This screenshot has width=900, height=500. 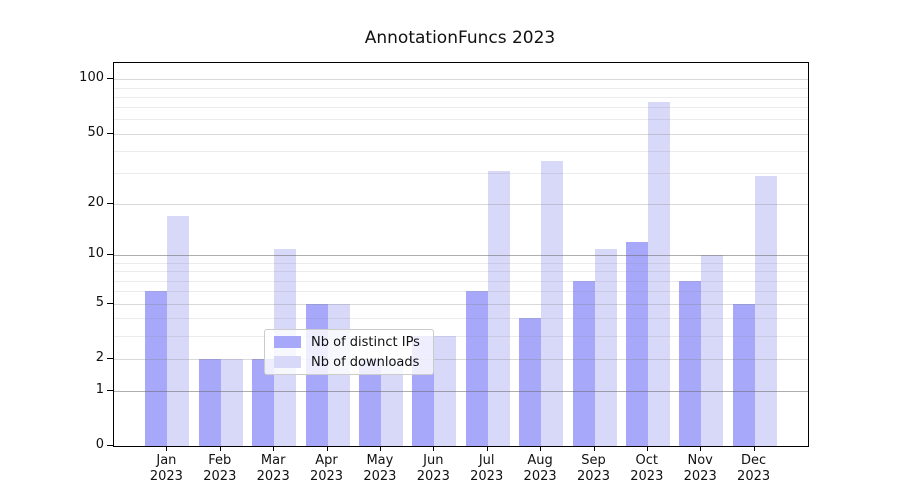 I want to click on bar-downloads-aug, so click(x=552, y=303).